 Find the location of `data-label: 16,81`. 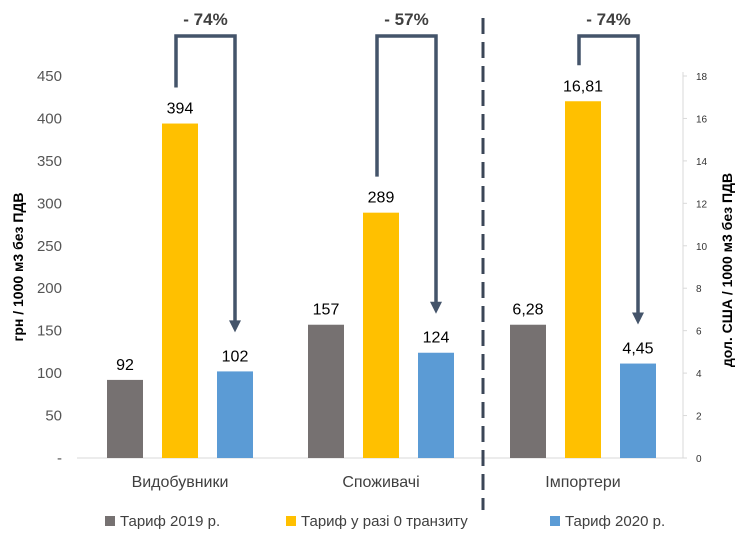

data-label: 16,81 is located at coordinates (583, 86).